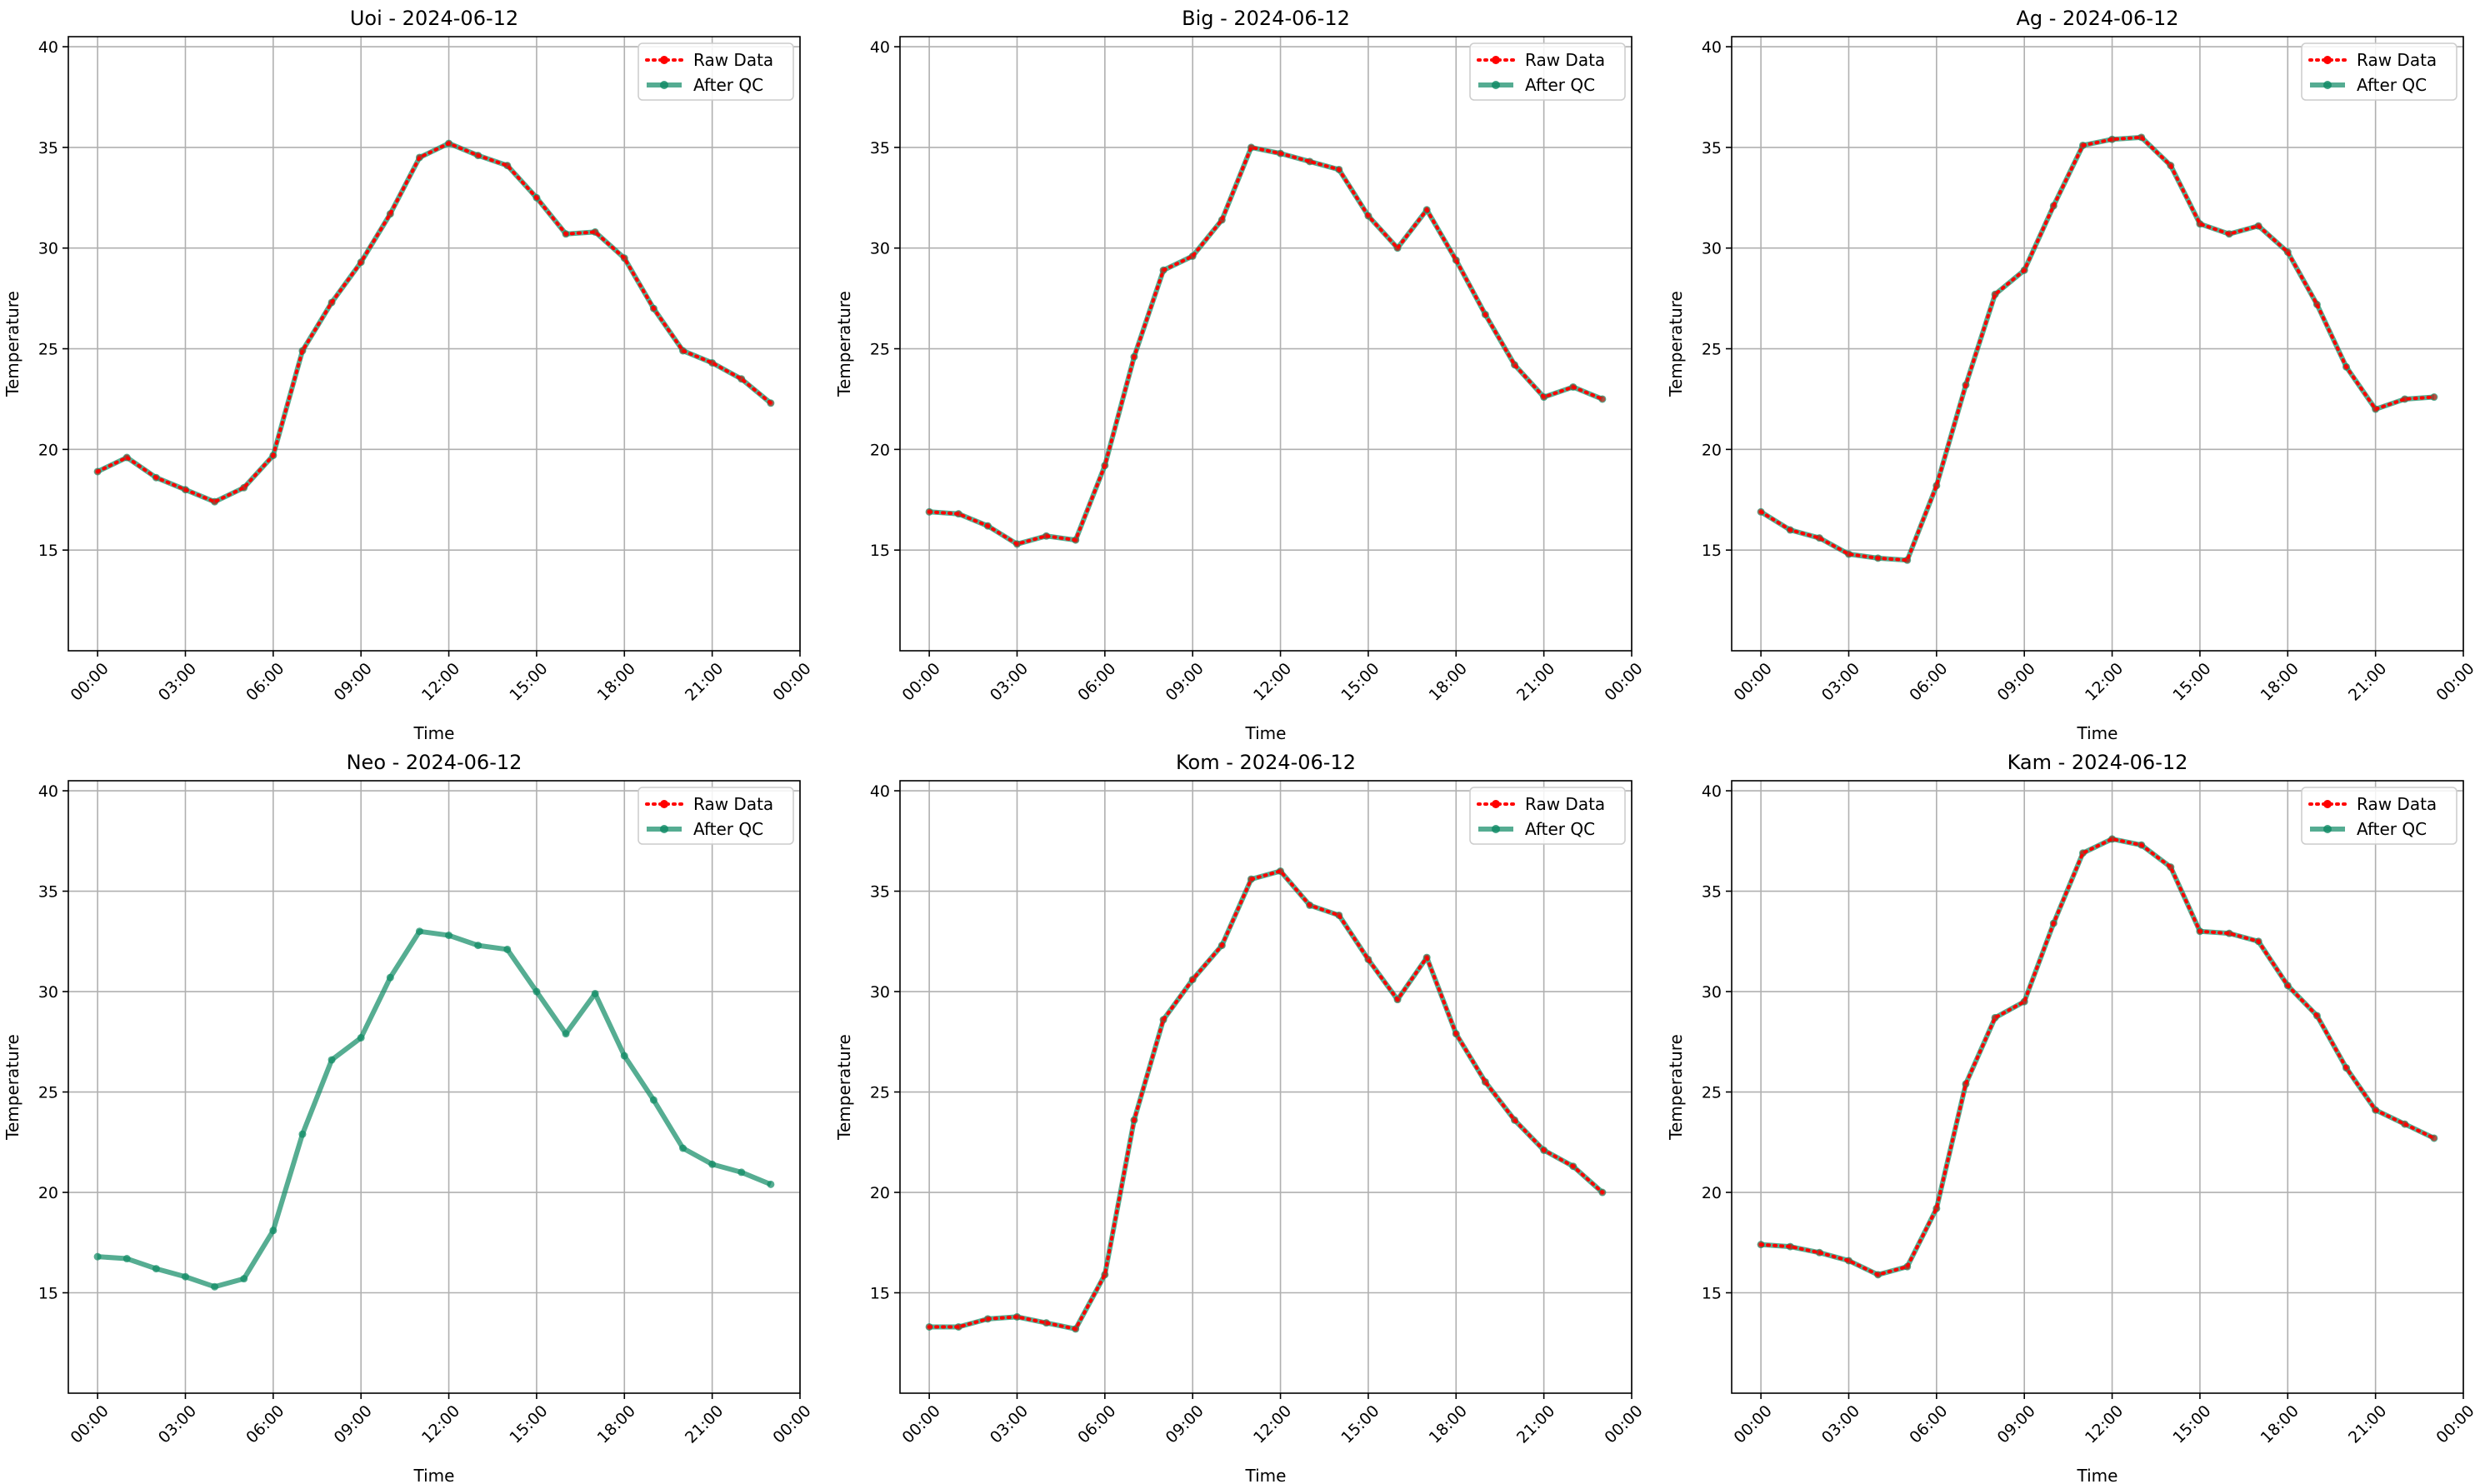 This screenshot has height=1484, width=2485. What do you see at coordinates (1712, 892) in the screenshot?
I see `y-tick-label: 35` at bounding box center [1712, 892].